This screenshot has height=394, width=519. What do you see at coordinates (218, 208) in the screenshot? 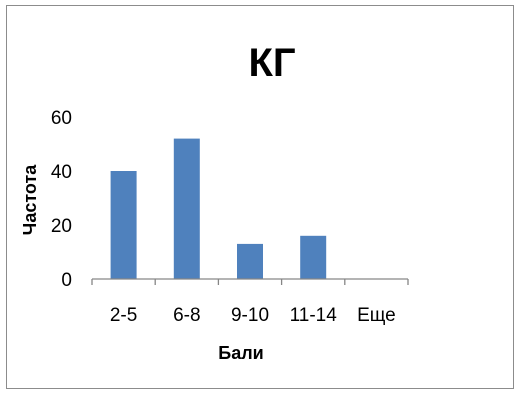
I see `bars` at bounding box center [218, 208].